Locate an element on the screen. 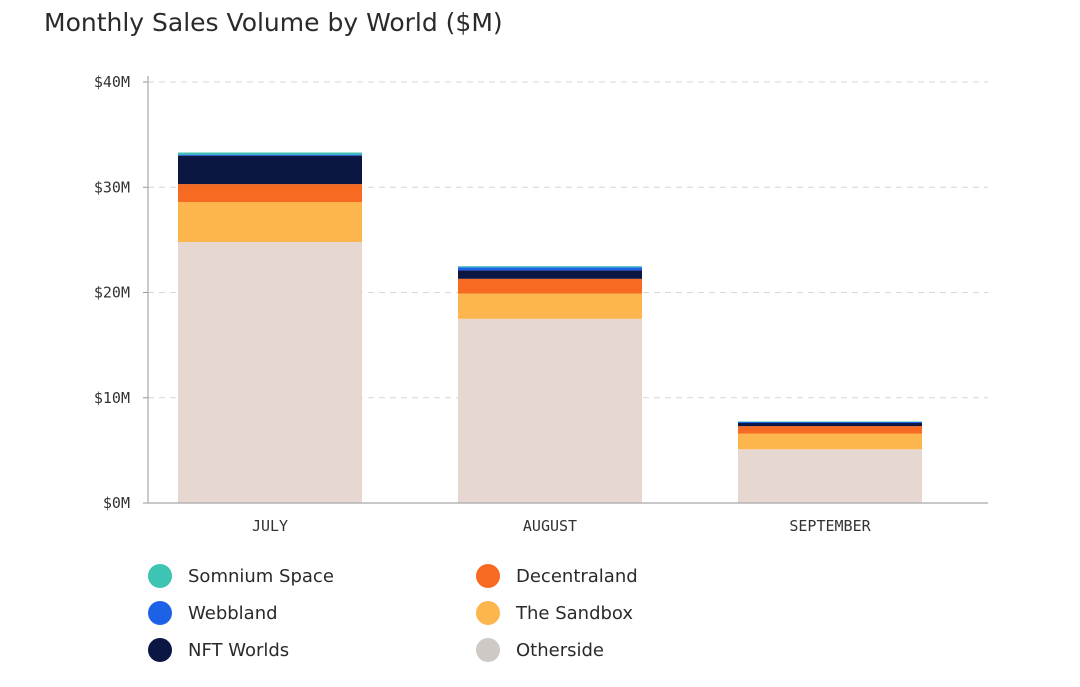  y-tick-label: $0M is located at coordinates (116, 503).